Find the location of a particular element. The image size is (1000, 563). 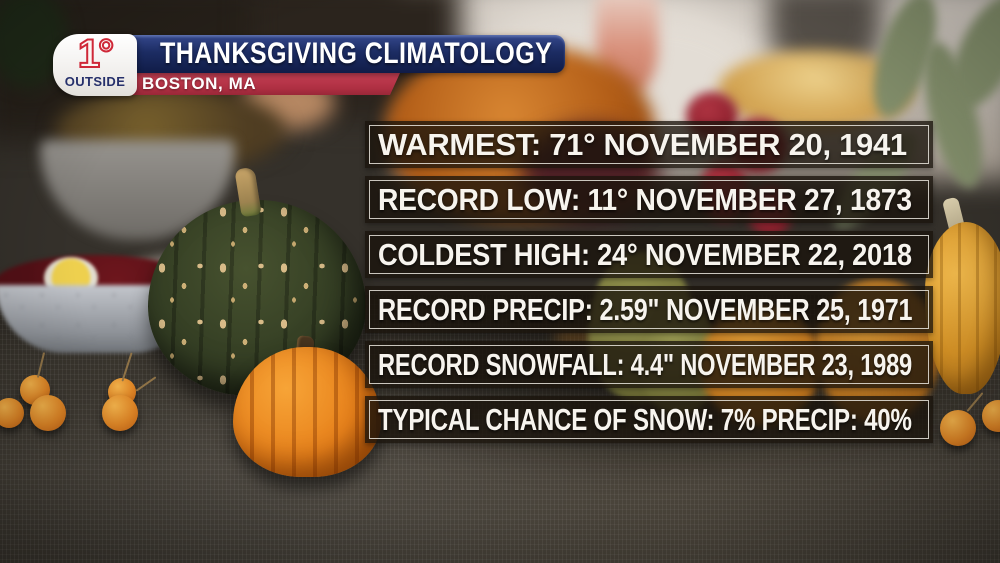

orange-pumpkin is located at coordinates (307, 412).